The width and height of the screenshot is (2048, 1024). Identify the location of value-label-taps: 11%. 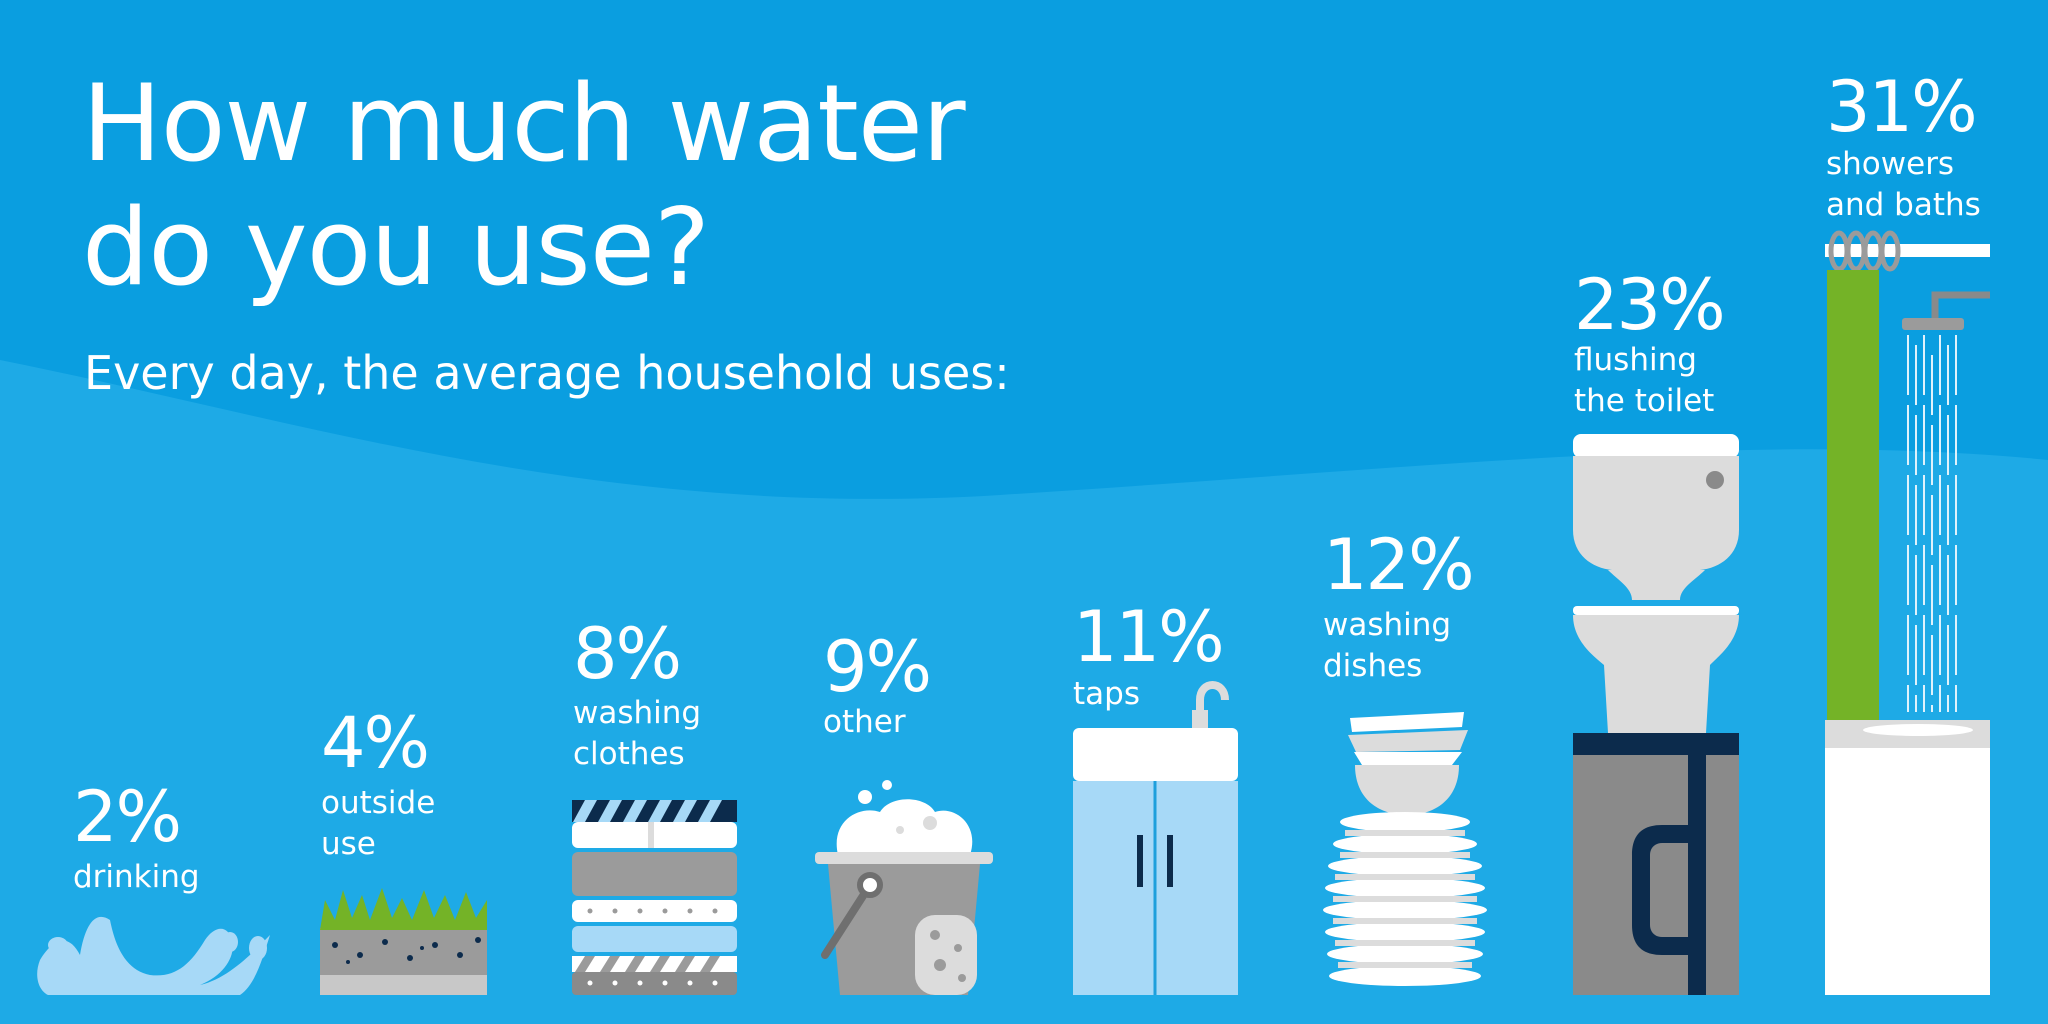
(1149, 637).